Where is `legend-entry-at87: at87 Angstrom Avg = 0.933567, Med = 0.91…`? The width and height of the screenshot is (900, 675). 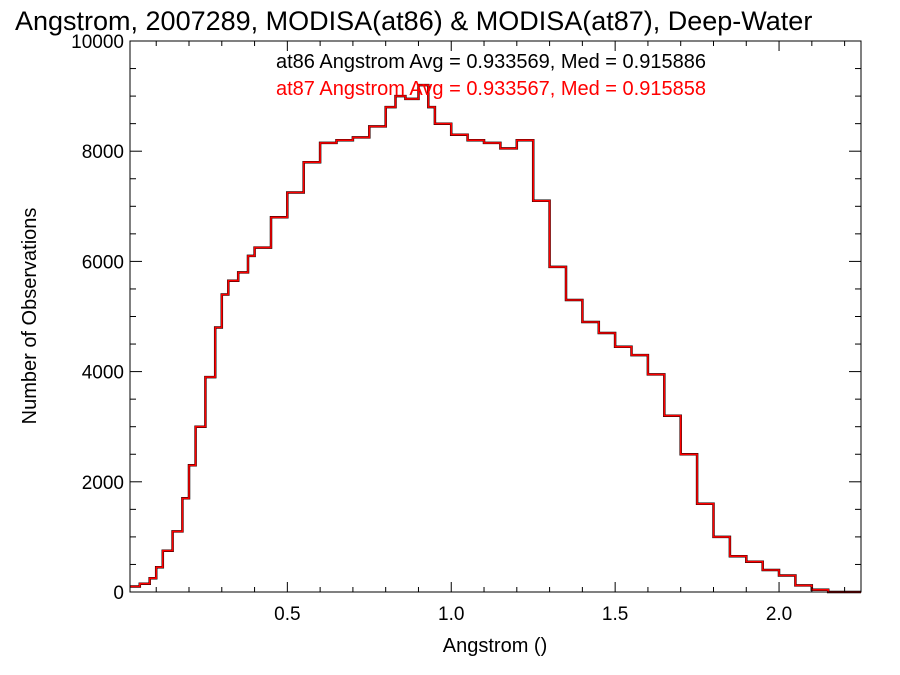
legend-entry-at87: at87 Angstrom Avg = 0.933567, Med = 0.91… is located at coordinates (491, 89).